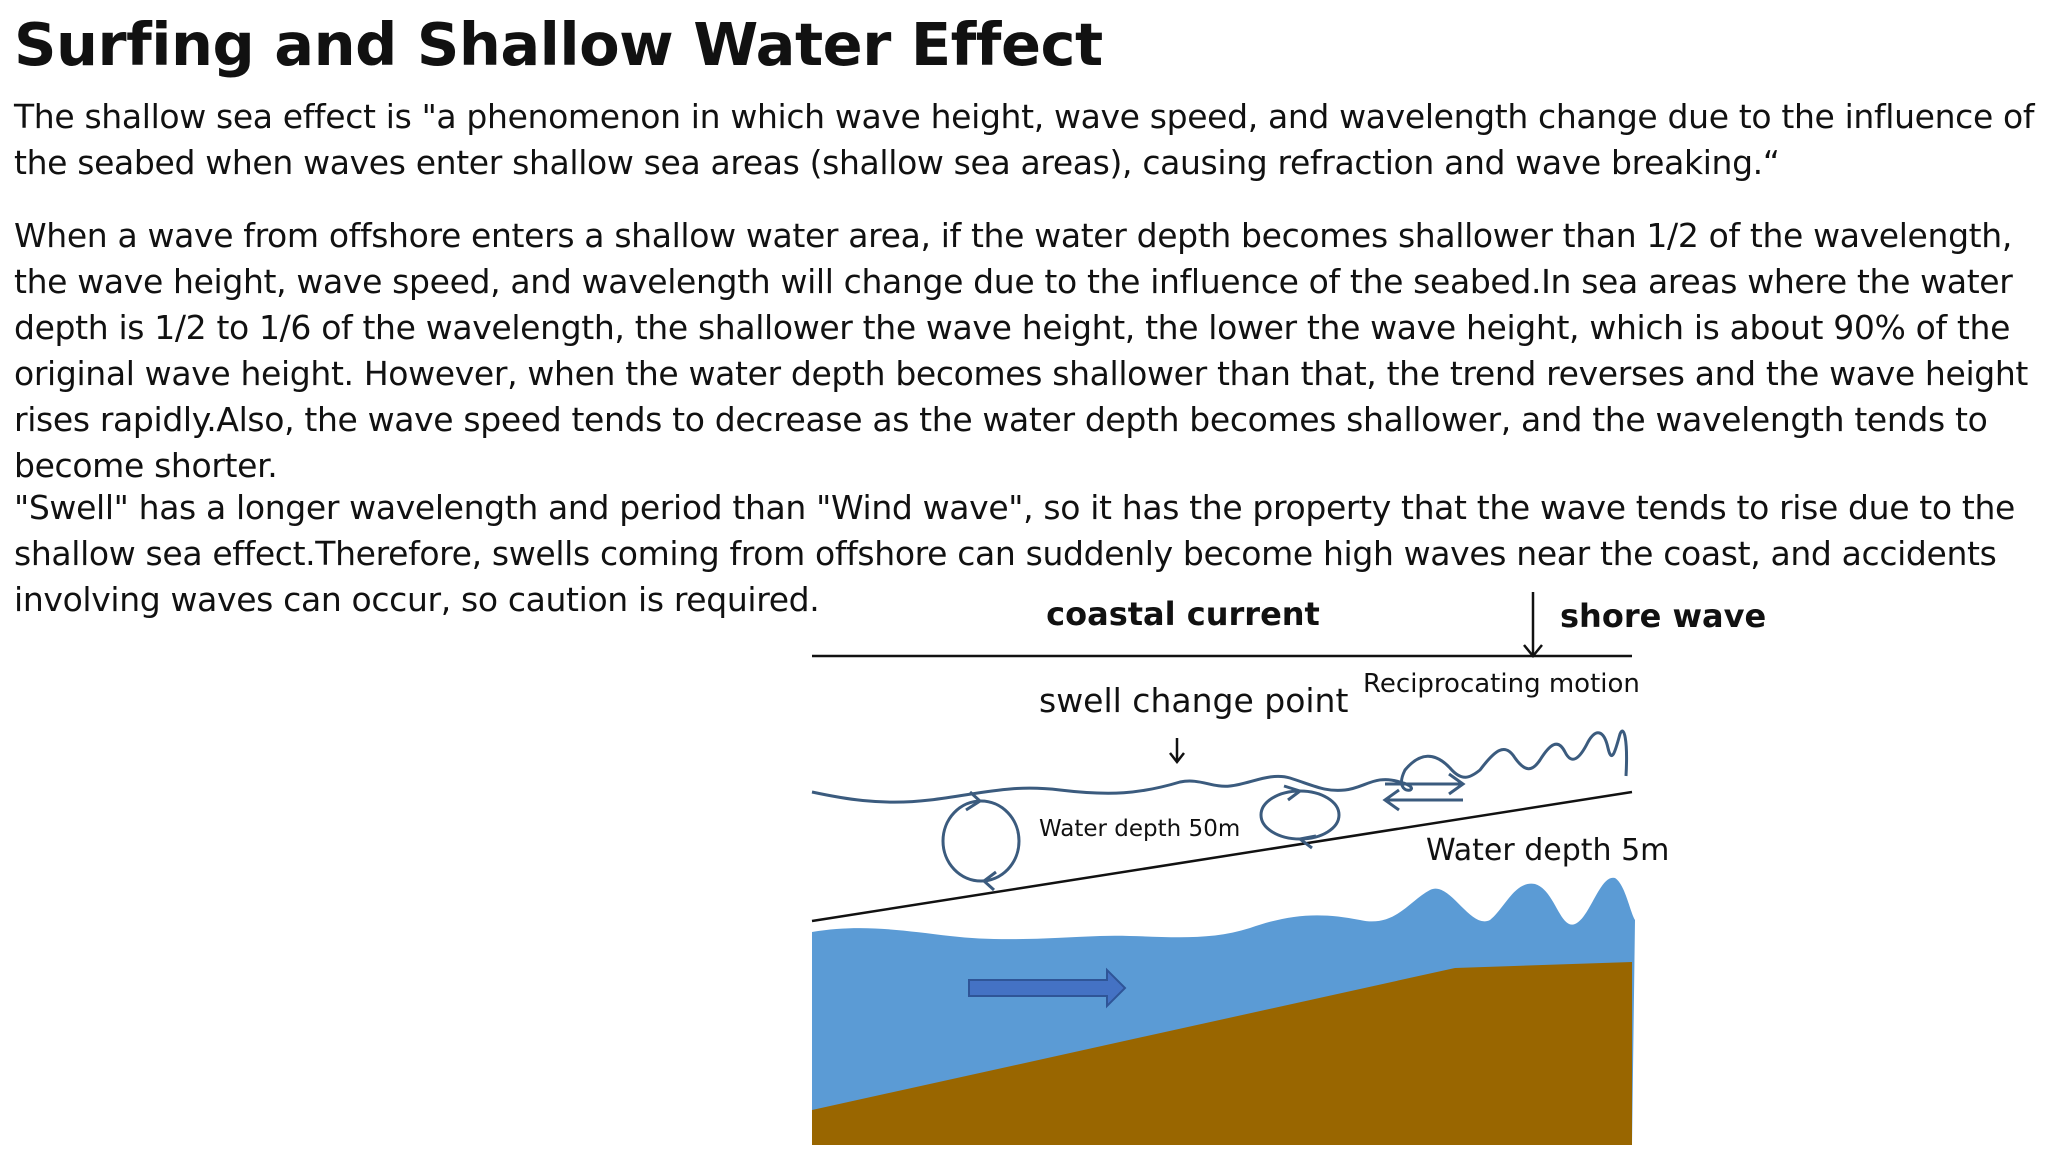 The width and height of the screenshot is (2048, 1152). Describe the element at coordinates (1300, 817) in the screenshot. I see `shallow-orbit-circle-icon` at that location.